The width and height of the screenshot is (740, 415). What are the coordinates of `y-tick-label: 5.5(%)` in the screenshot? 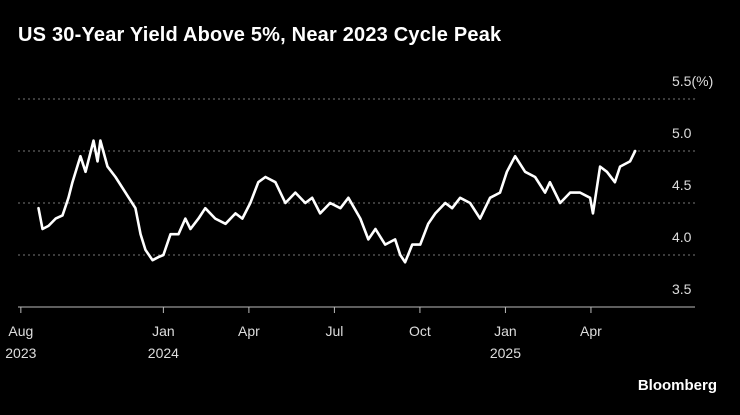 It's located at (693, 81).